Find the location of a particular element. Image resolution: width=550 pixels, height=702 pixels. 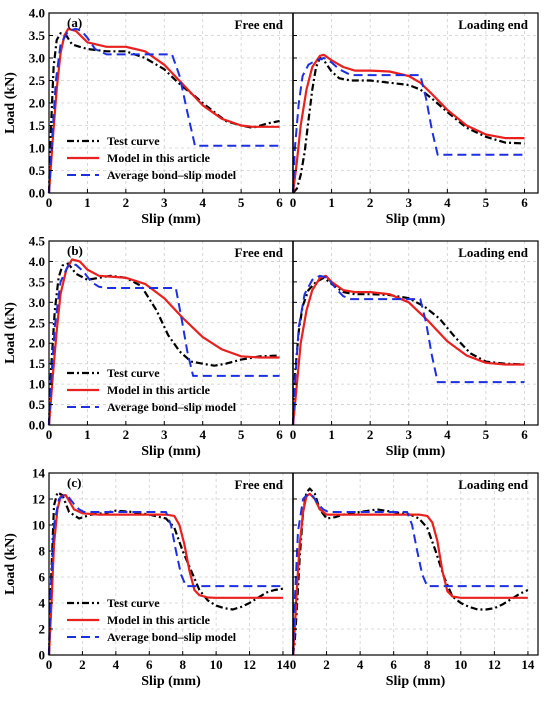

panel-label: (b) is located at coordinates (75, 250).